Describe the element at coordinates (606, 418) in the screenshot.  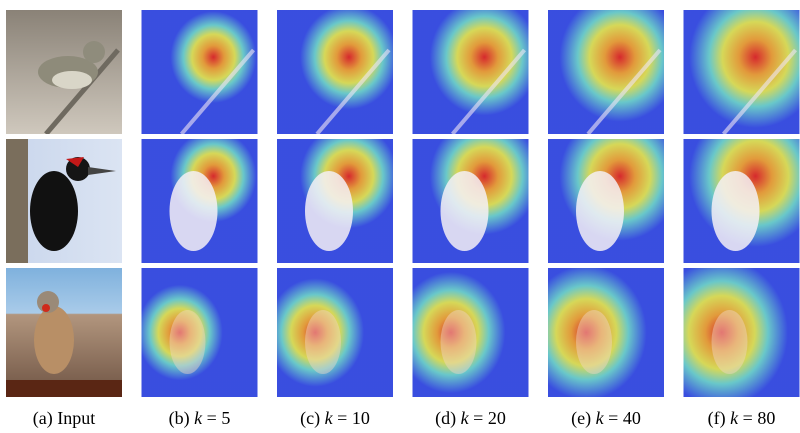
I see `caption: (e) k = 40` at that location.